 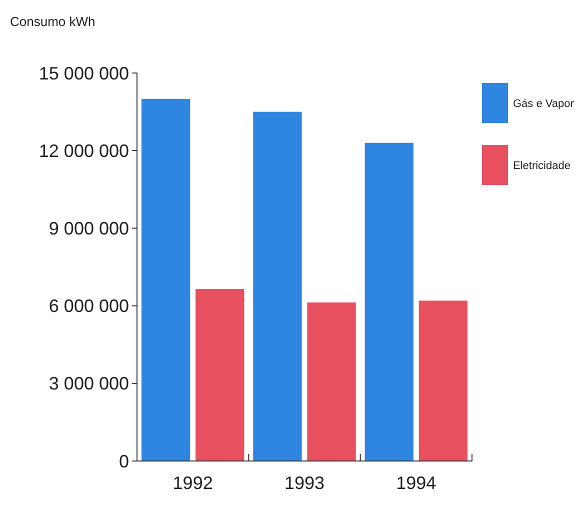 What do you see at coordinates (123, 461) in the screenshot?
I see `y-tick-label: 0` at bounding box center [123, 461].